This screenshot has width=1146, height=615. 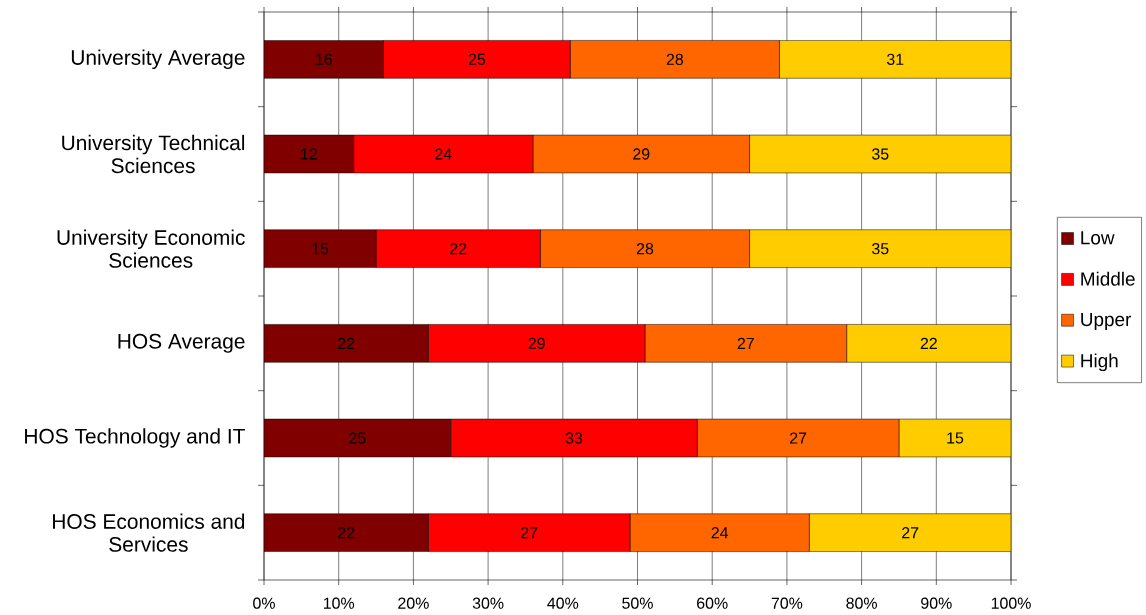 I want to click on x-tick-label: 100%, so click(x=1011, y=603).